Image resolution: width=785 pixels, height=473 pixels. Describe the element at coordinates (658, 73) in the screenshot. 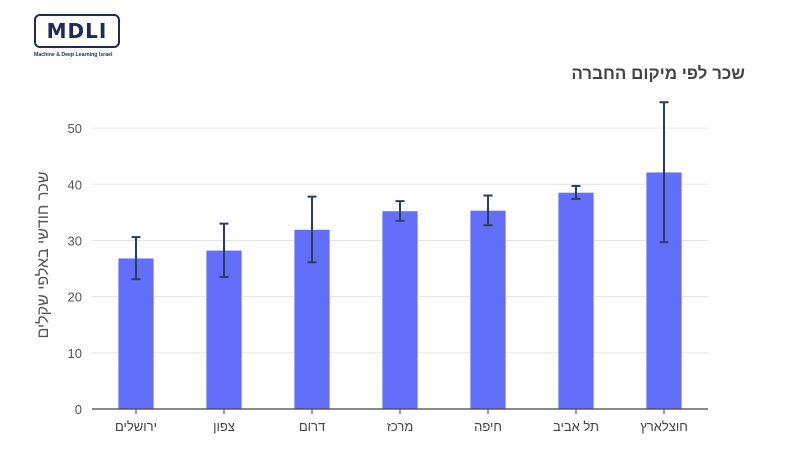

I see `chart-title: שכר לפי מיקום החברה` at that location.